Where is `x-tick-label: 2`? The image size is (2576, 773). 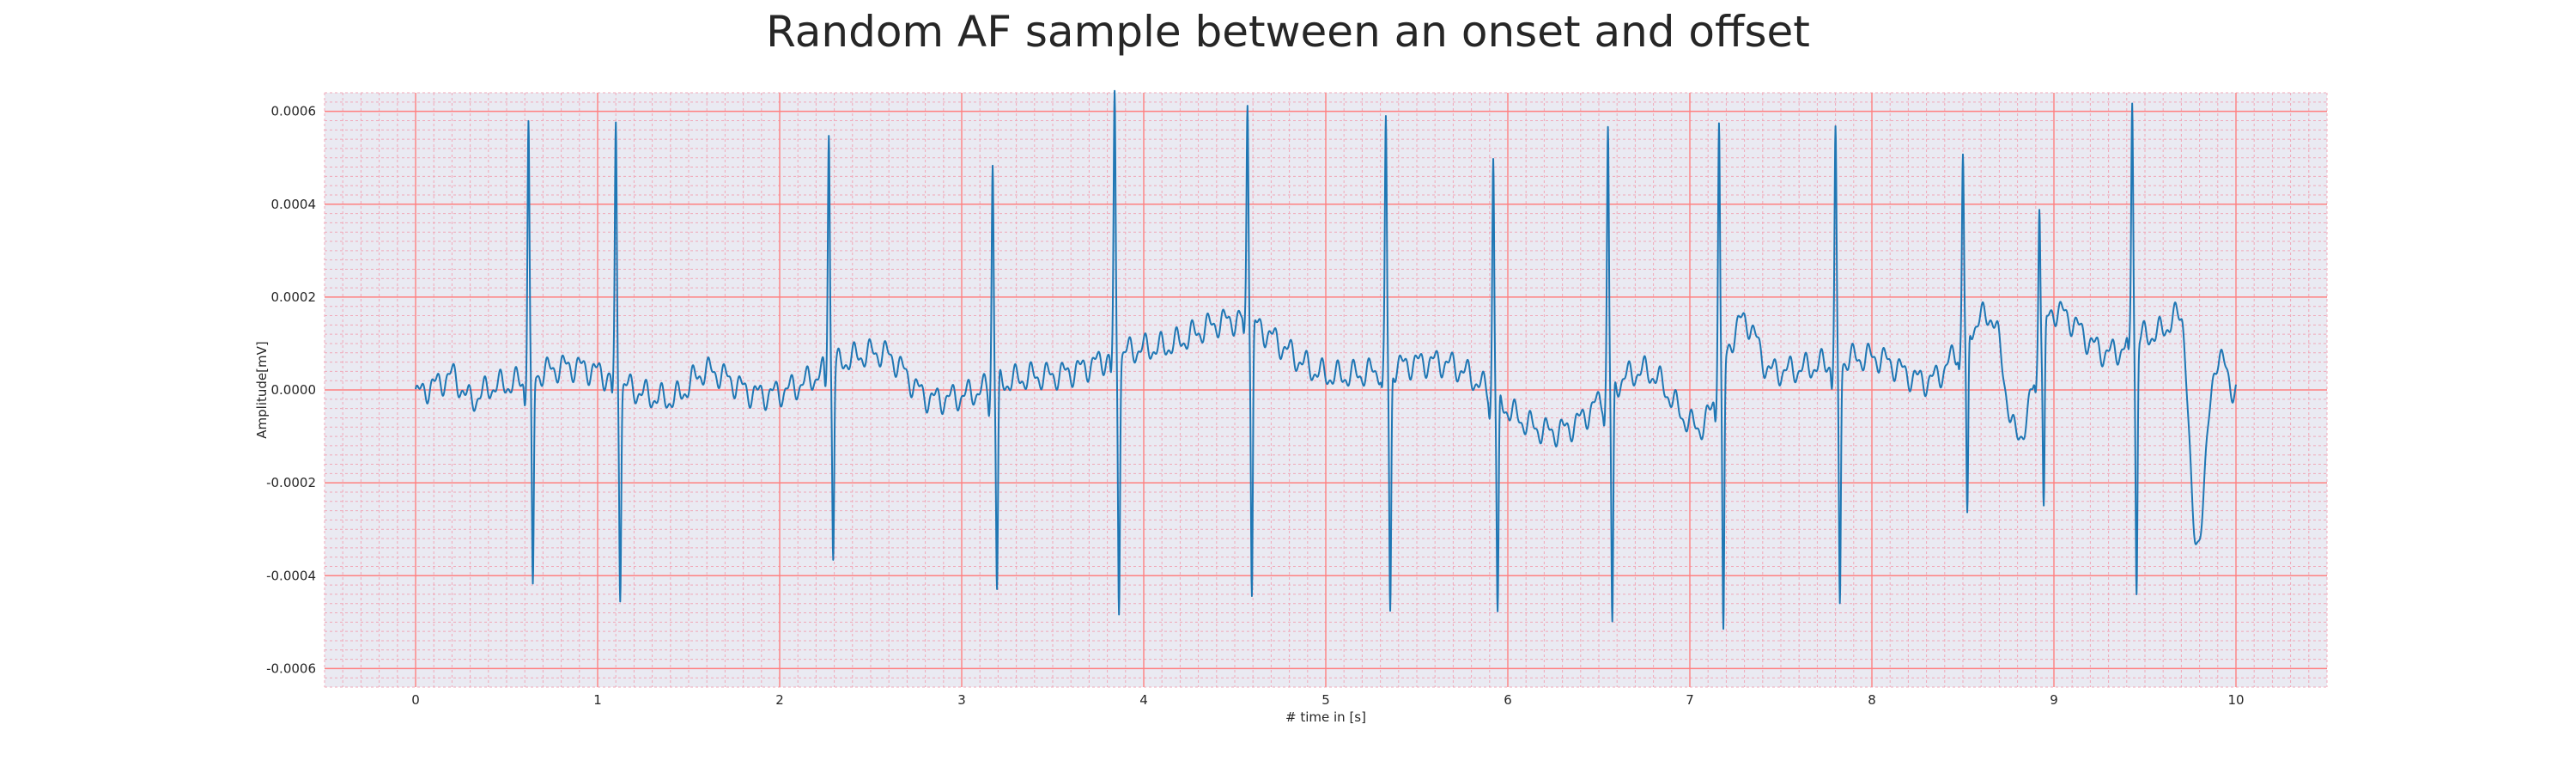
x-tick-label: 2 is located at coordinates (779, 700).